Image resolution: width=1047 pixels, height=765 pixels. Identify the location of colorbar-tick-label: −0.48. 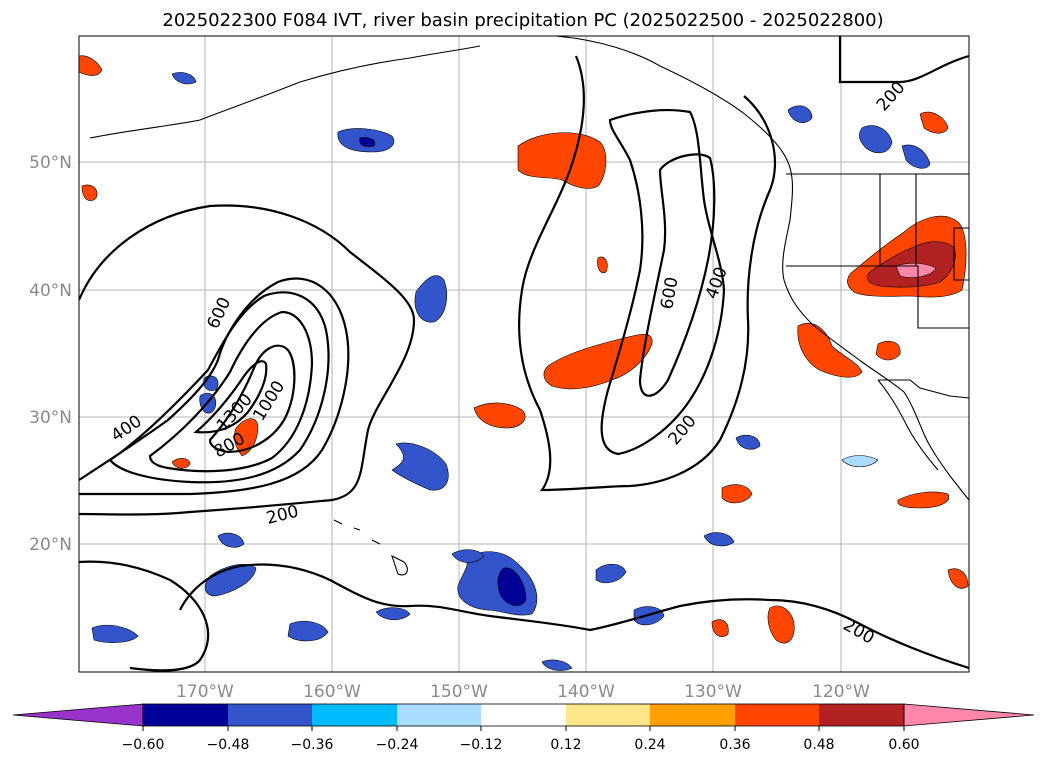
(228, 745).